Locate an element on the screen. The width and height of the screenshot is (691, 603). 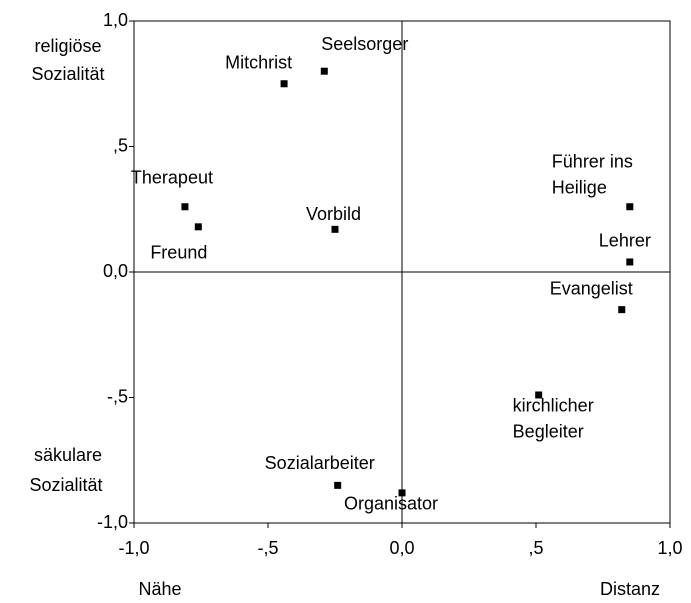
y-tick-label: 1,0 is located at coordinates (115, 20).